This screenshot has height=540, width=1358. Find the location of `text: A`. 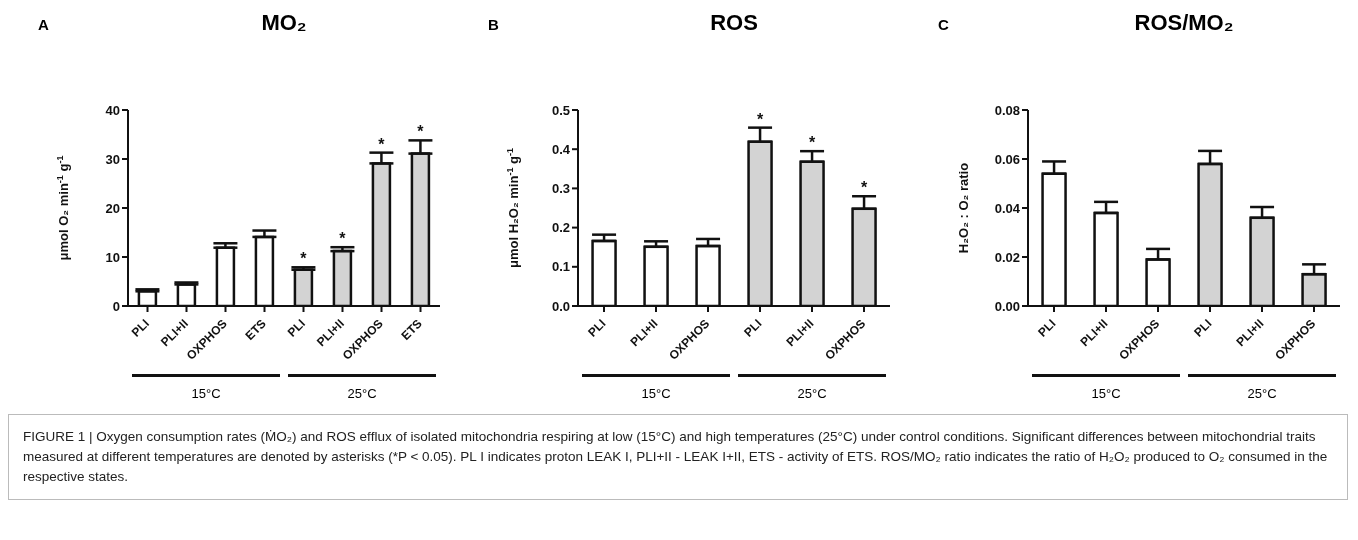

text: A is located at coordinates (43, 24).